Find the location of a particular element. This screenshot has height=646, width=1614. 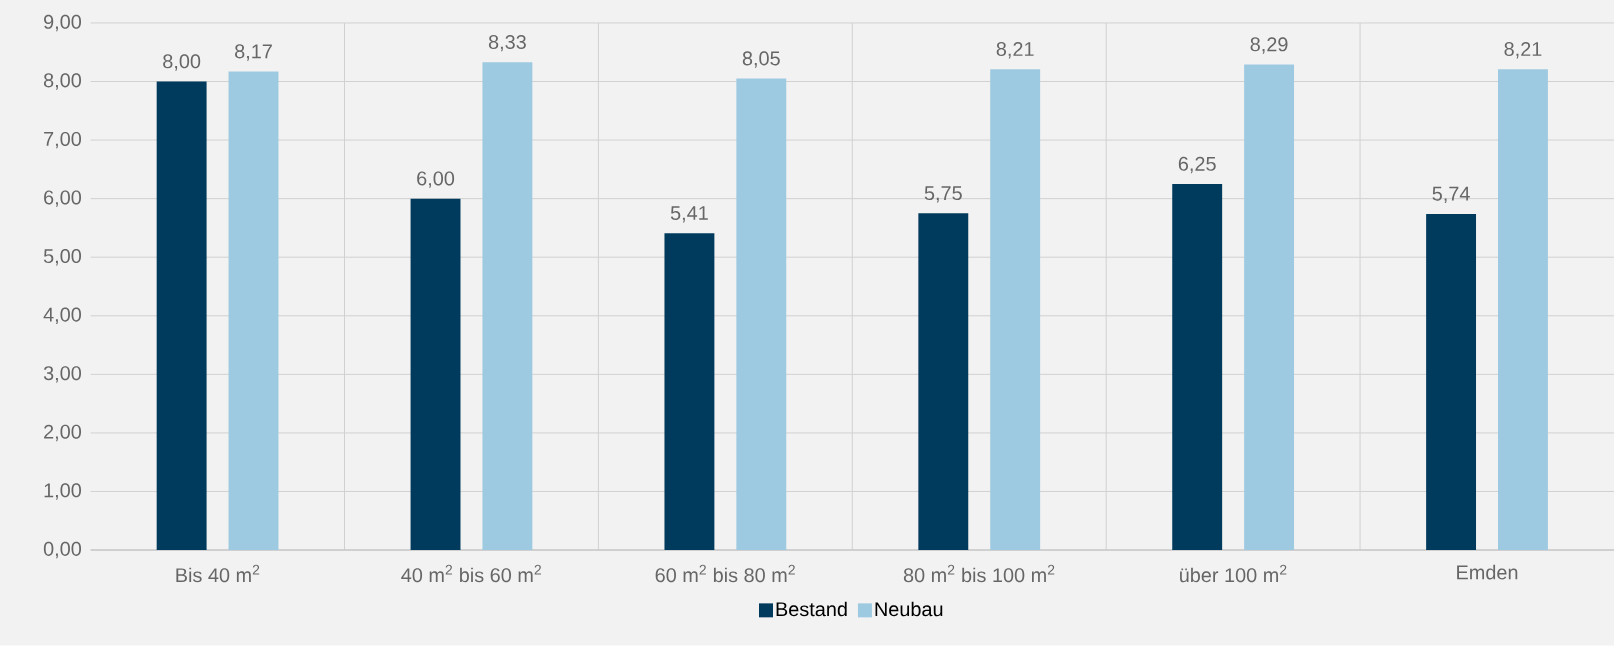

y-tick-label: 6,00 is located at coordinates (63, 198).